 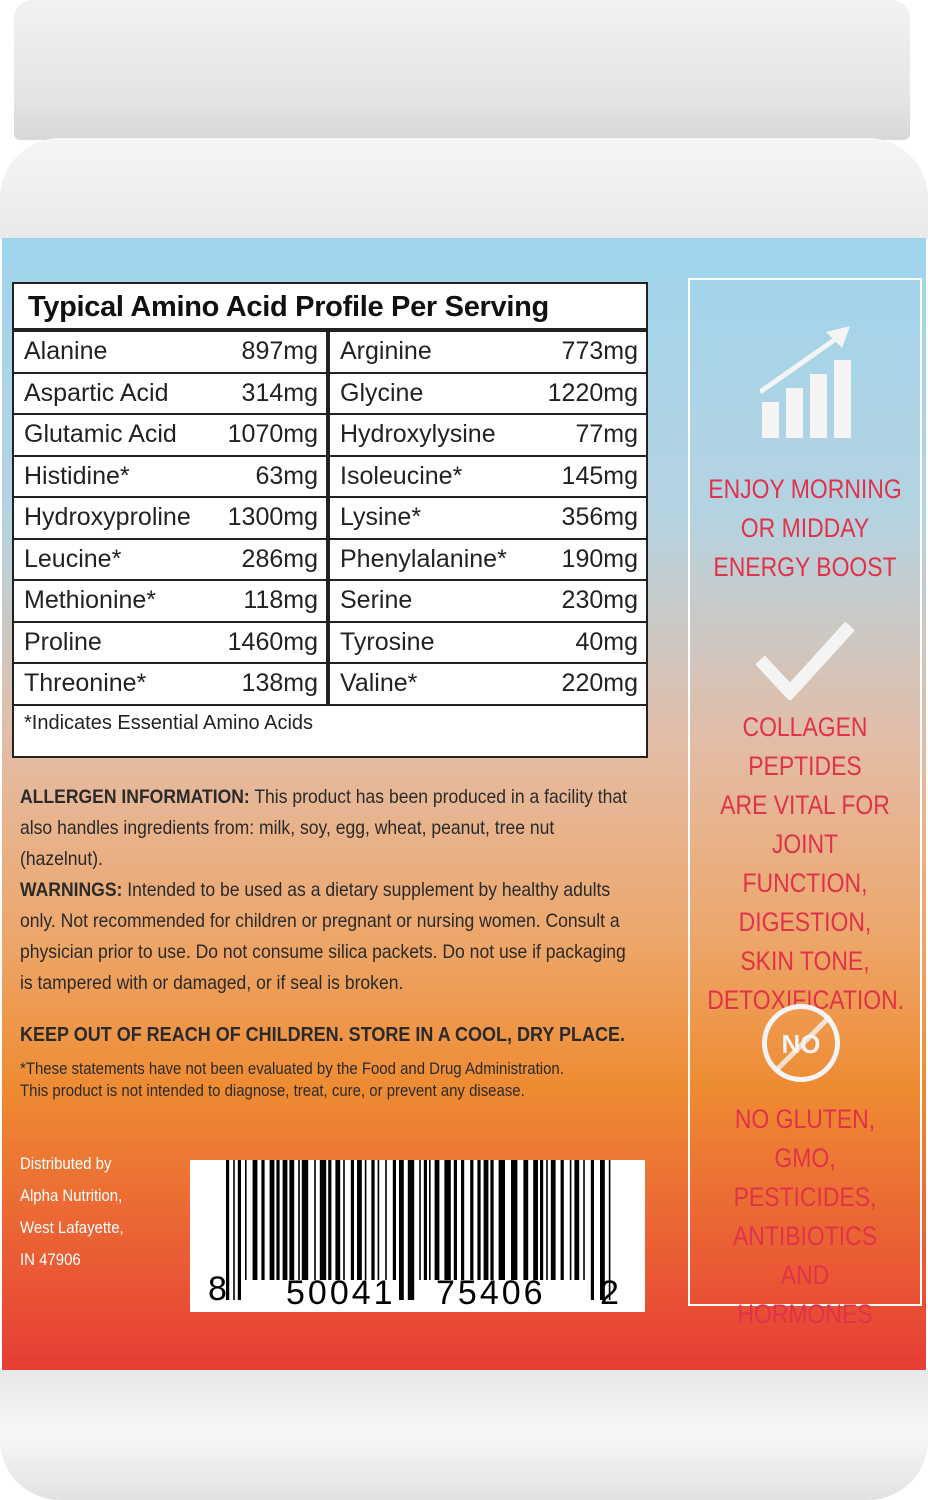 What do you see at coordinates (423, 558) in the screenshot?
I see `amino-acid-name: Phenylalanine*` at bounding box center [423, 558].